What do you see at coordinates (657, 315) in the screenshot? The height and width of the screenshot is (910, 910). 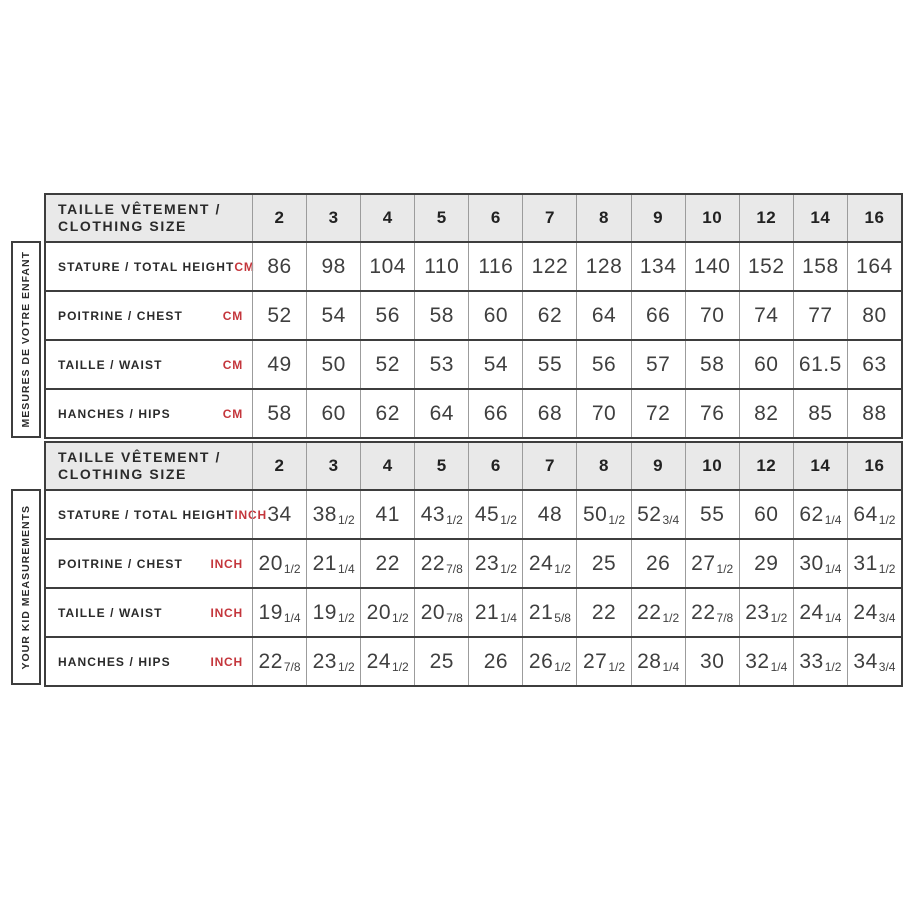 I see `measurement-value: 66` at bounding box center [657, 315].